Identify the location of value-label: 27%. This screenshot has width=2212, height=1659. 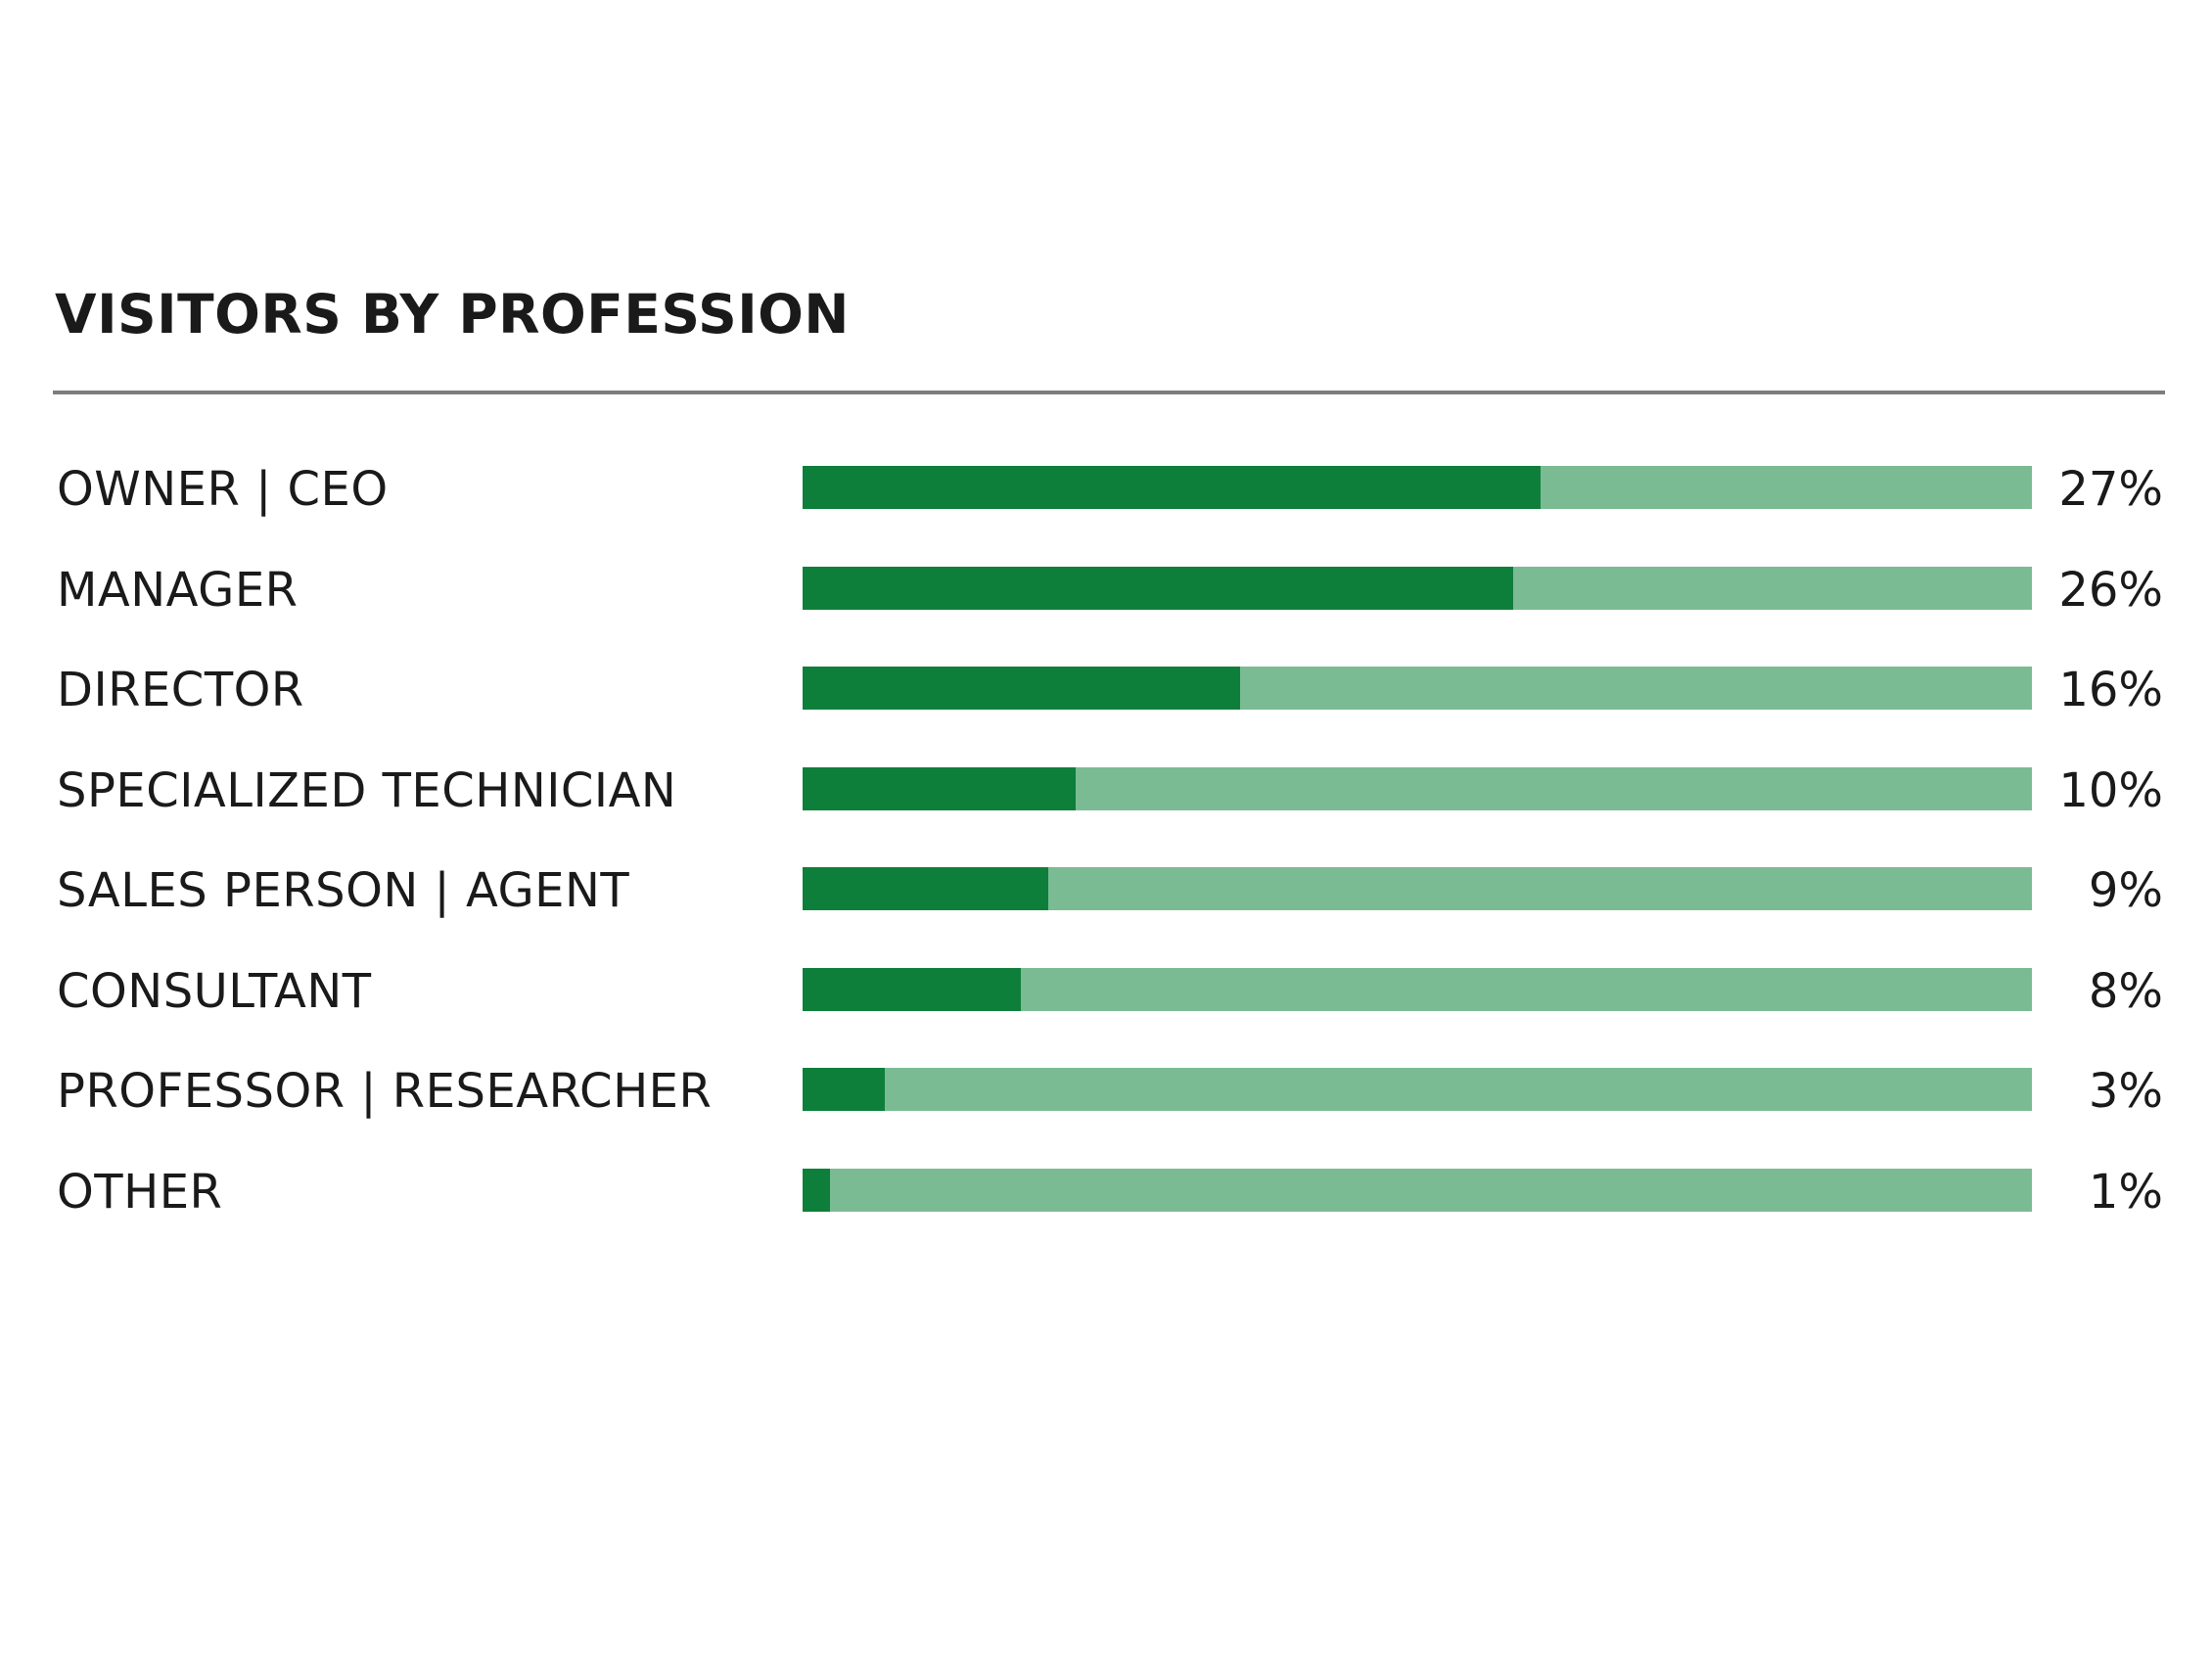
(2110, 489).